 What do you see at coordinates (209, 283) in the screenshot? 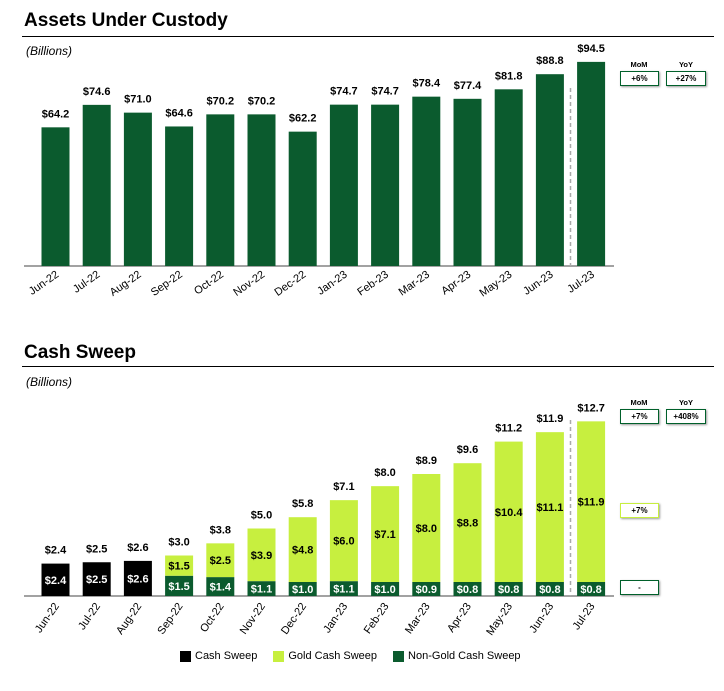
I see `aum-x-tick-label: Oct-22` at bounding box center [209, 283].